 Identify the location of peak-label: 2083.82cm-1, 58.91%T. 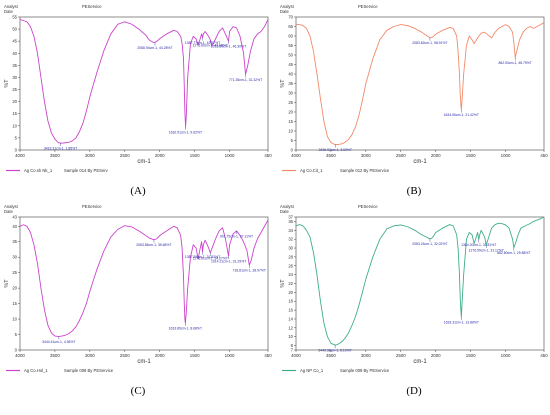
(429, 43).